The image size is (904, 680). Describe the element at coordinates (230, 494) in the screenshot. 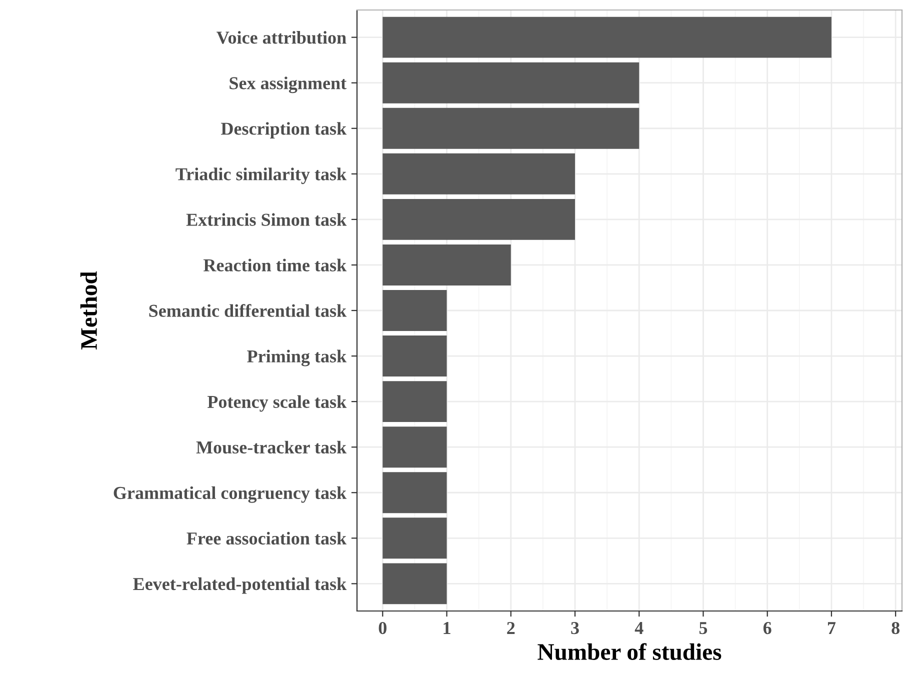

I see `y-tick-label: Grammatical congruency task` at that location.